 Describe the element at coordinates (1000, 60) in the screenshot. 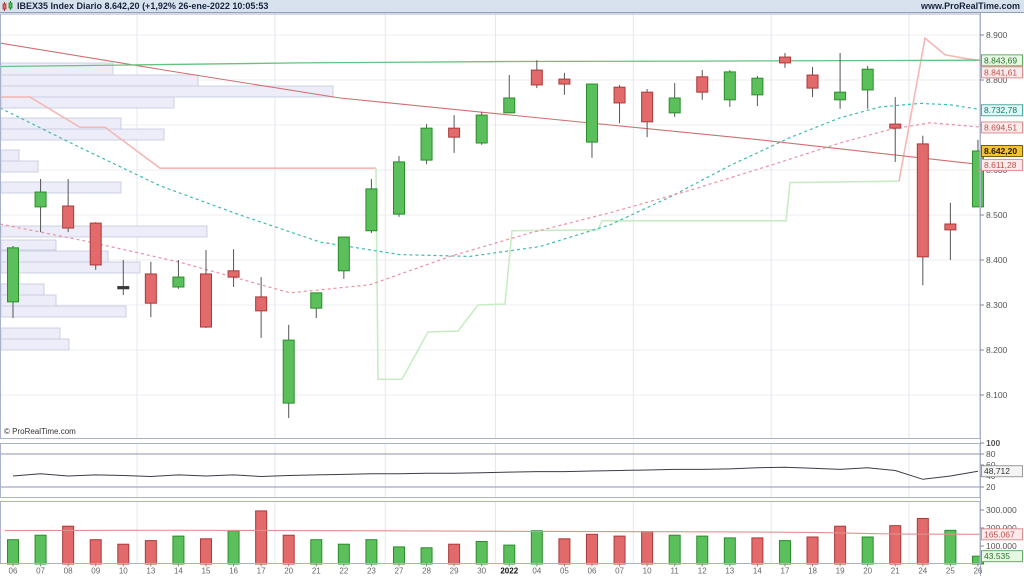

I see `svg-text: 8.843,69` at that location.